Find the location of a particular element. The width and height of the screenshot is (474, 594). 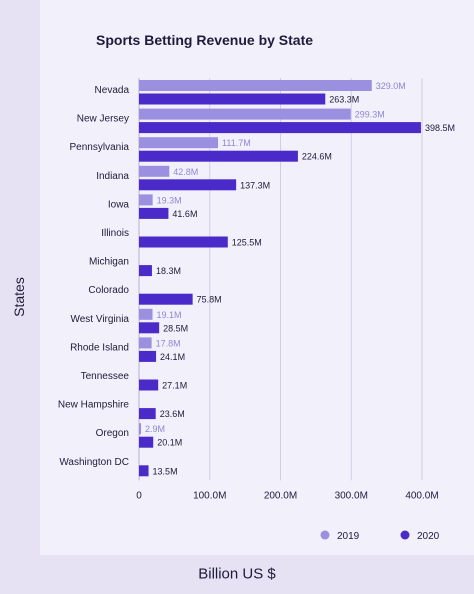

category-label: Oregon is located at coordinates (112, 433).